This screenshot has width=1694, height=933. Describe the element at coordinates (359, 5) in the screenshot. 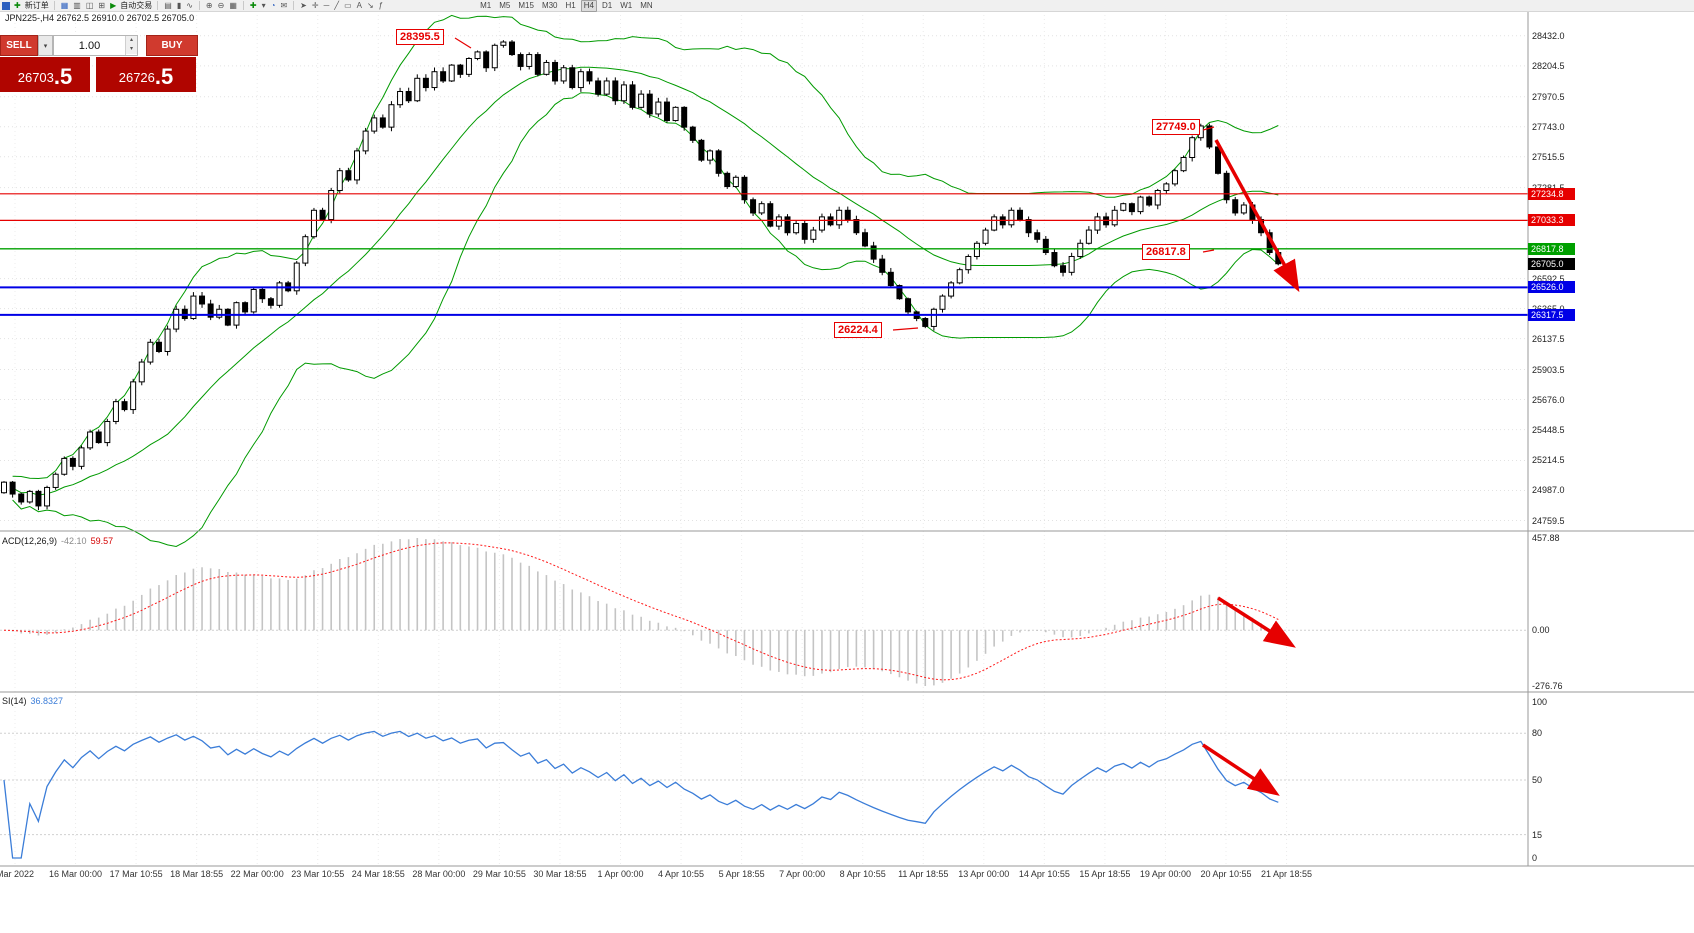

I see `text-tool-icon: A` at that location.